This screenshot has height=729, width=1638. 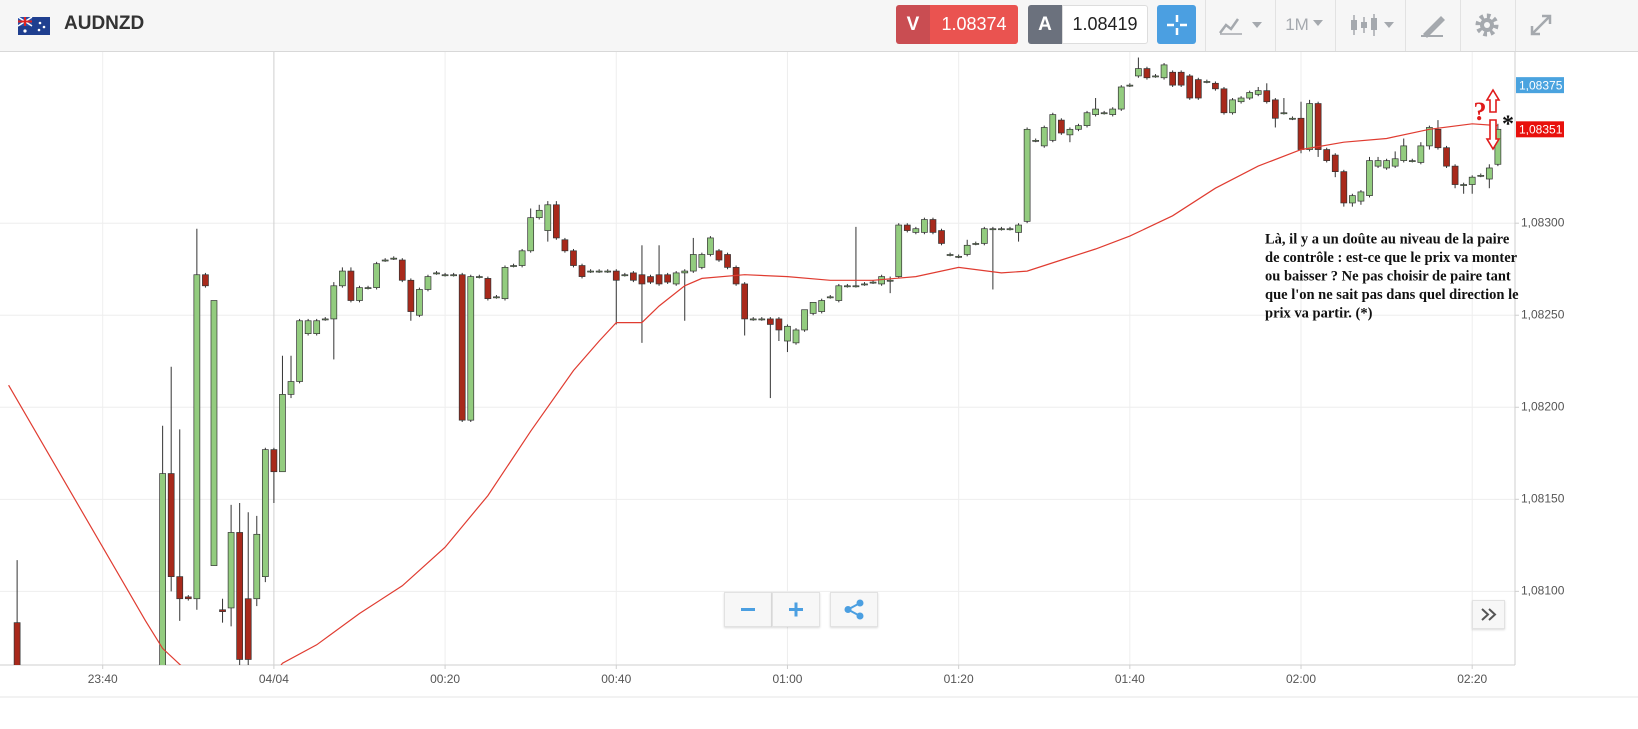 What do you see at coordinates (445, 679) in the screenshot?
I see `x-tick-label: 00:20` at bounding box center [445, 679].